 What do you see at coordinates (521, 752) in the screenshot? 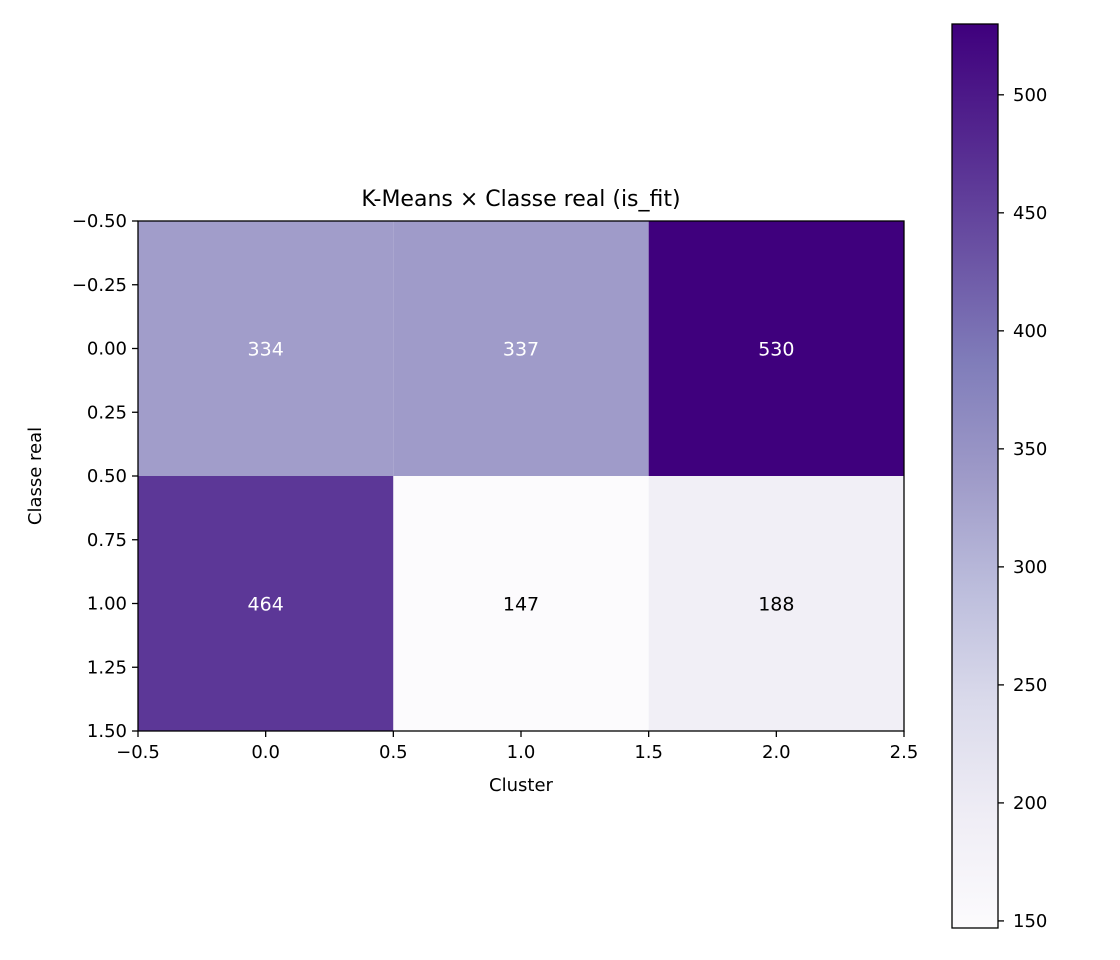
I see `x-tick-label: 1.0` at bounding box center [521, 752].